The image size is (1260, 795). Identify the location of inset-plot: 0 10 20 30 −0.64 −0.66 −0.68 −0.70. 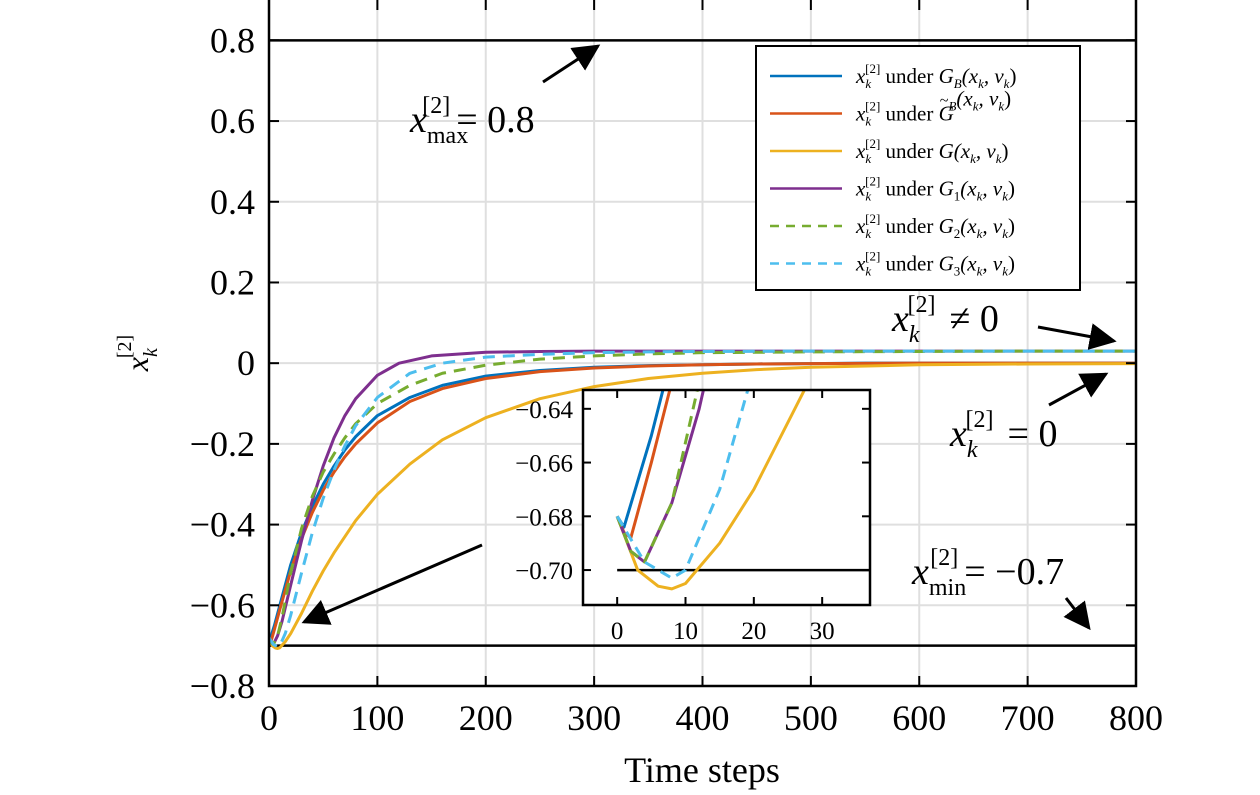
(693, 516).